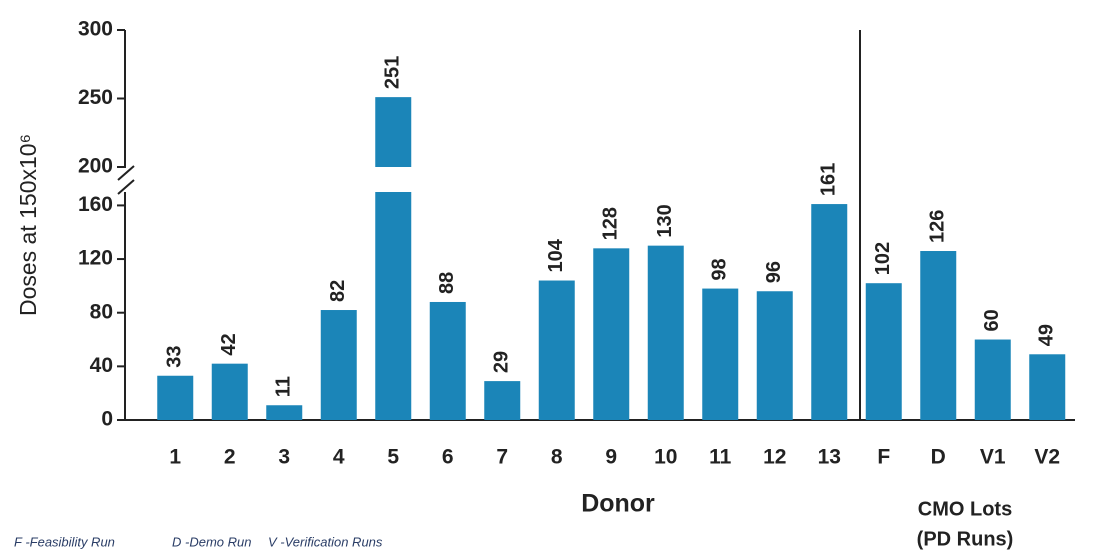  What do you see at coordinates (502, 457) in the screenshot?
I see `x-tick-label: 7` at bounding box center [502, 457].